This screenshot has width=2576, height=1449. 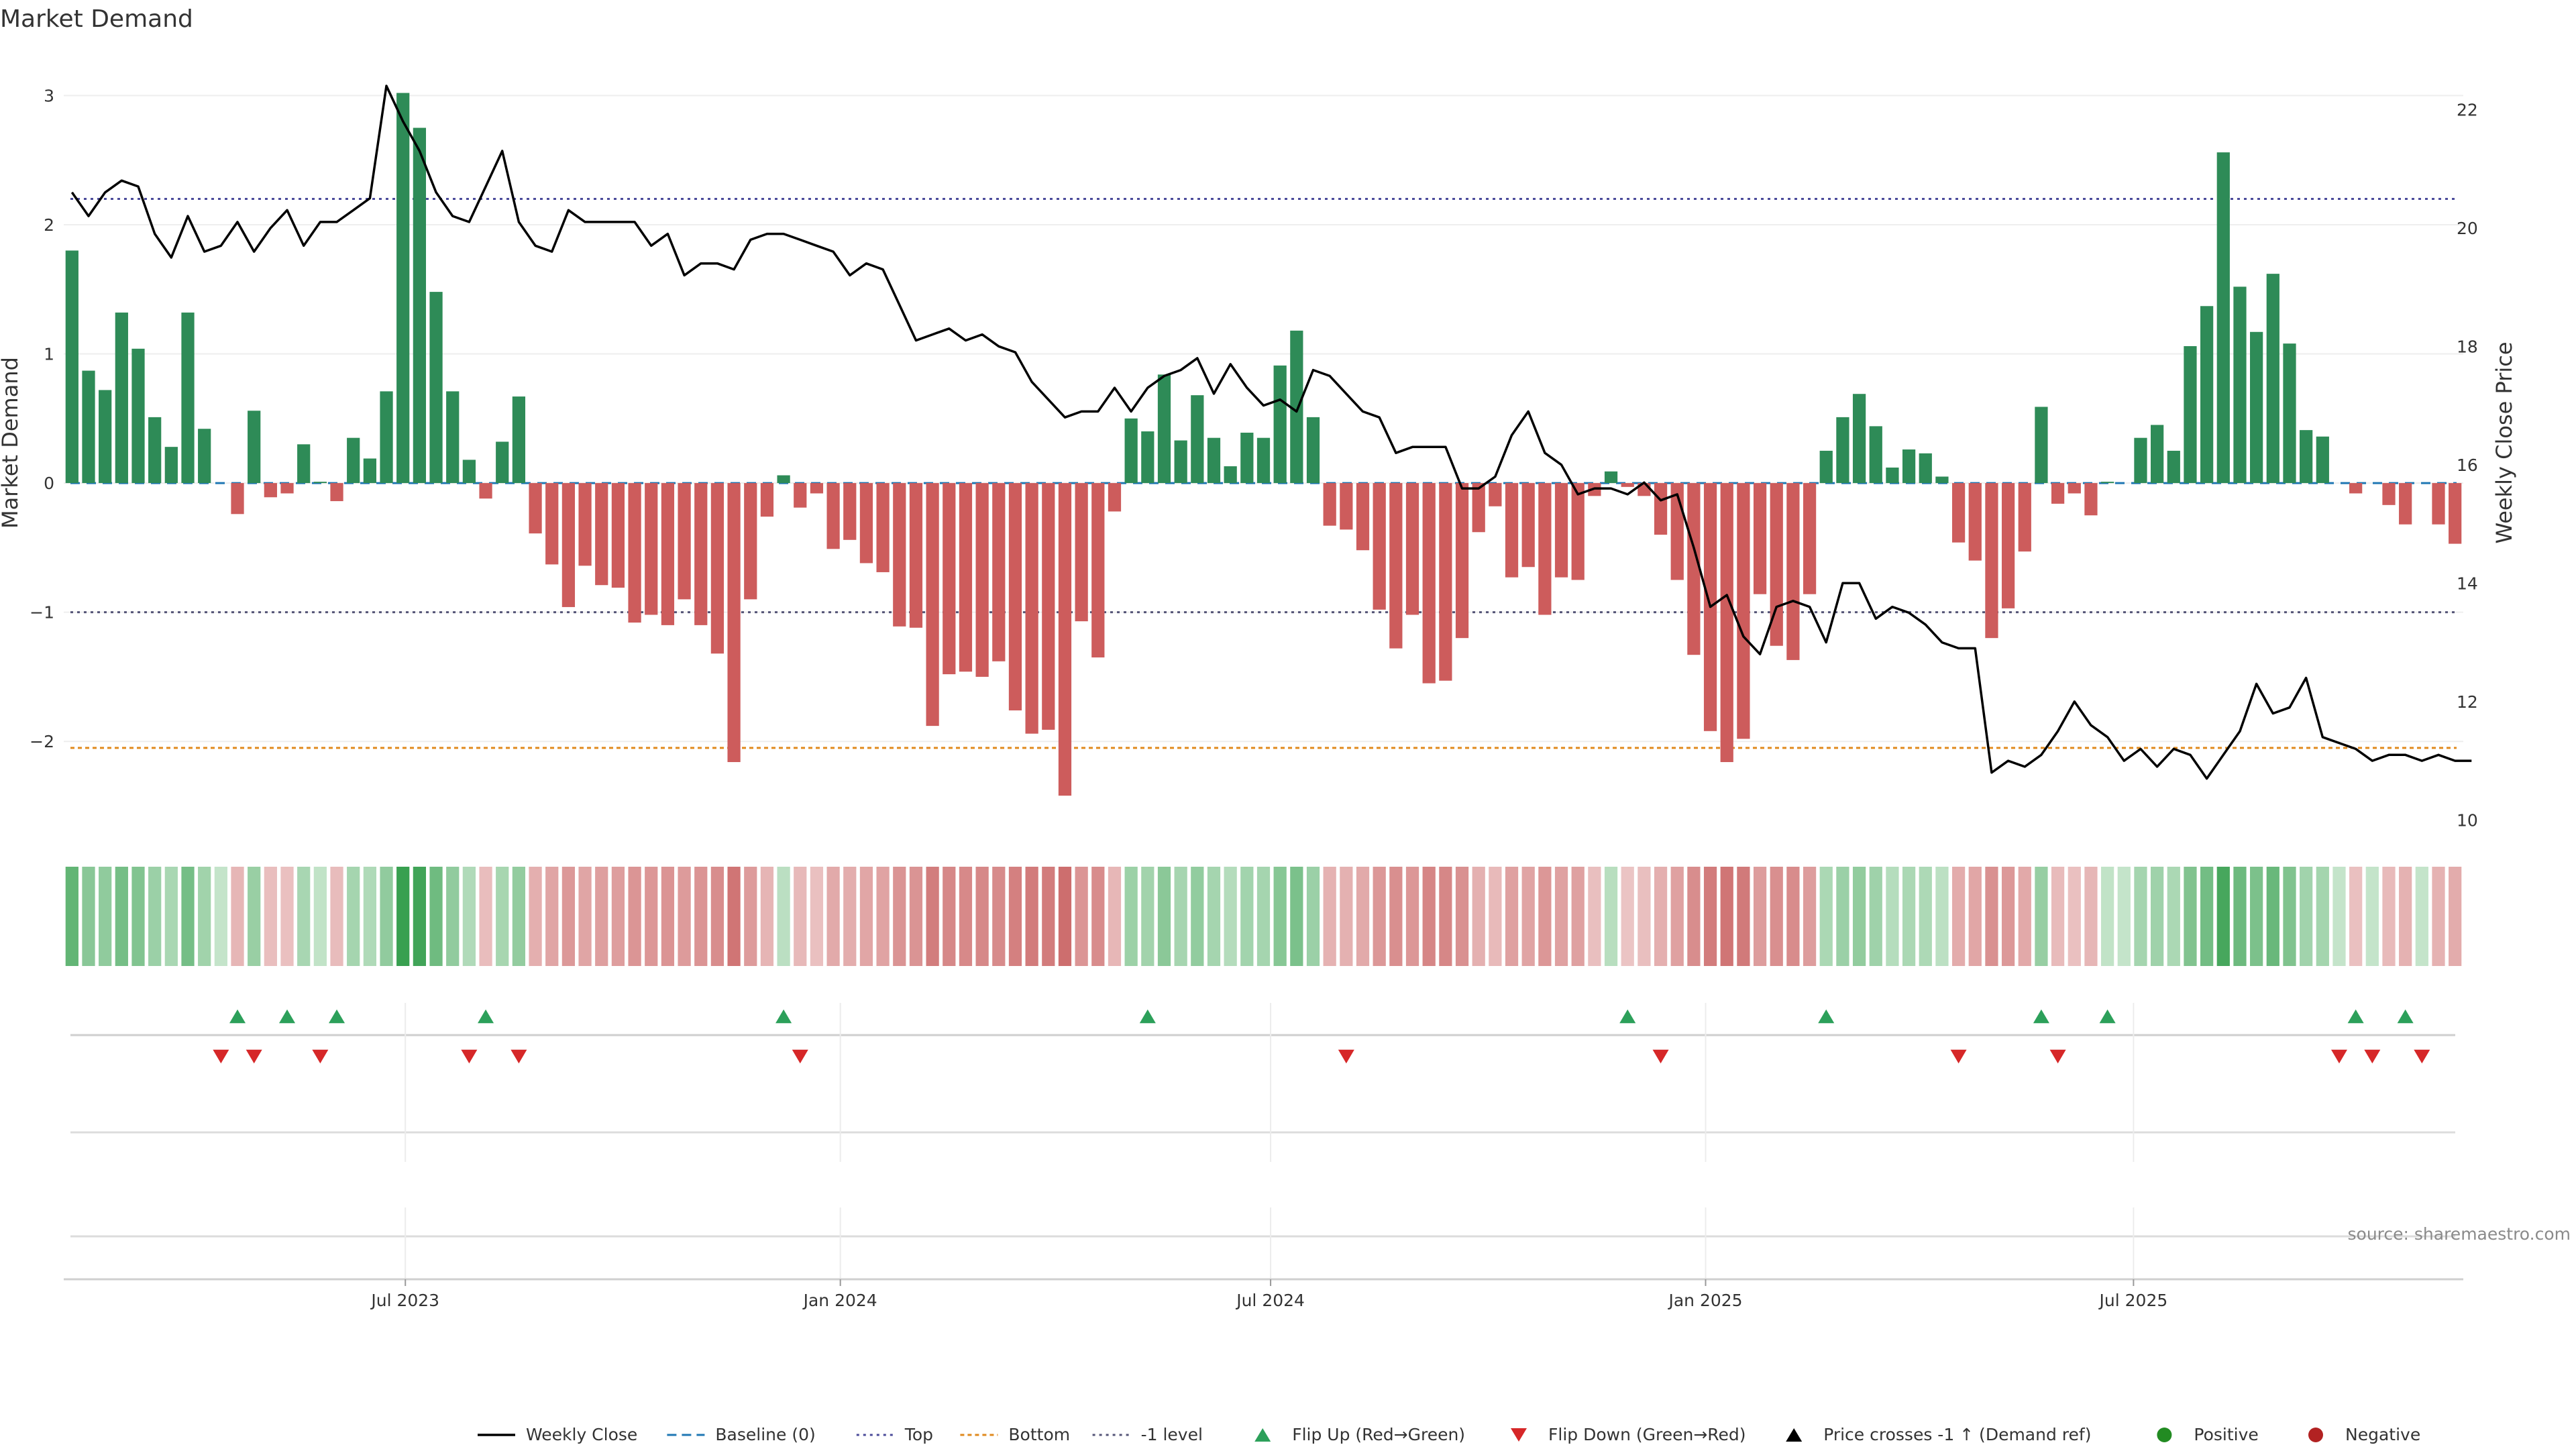 What do you see at coordinates (1270, 1300) in the screenshot?
I see `x-tick-label: Jul 2024` at bounding box center [1270, 1300].